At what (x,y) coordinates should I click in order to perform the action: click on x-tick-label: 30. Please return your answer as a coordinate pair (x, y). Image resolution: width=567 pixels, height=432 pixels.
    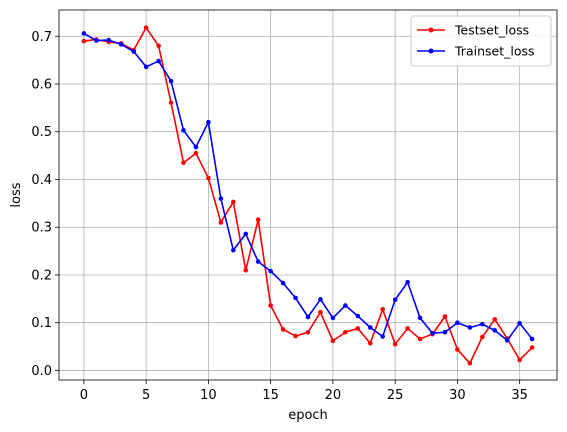
    Looking at the image, I should click on (457, 395).